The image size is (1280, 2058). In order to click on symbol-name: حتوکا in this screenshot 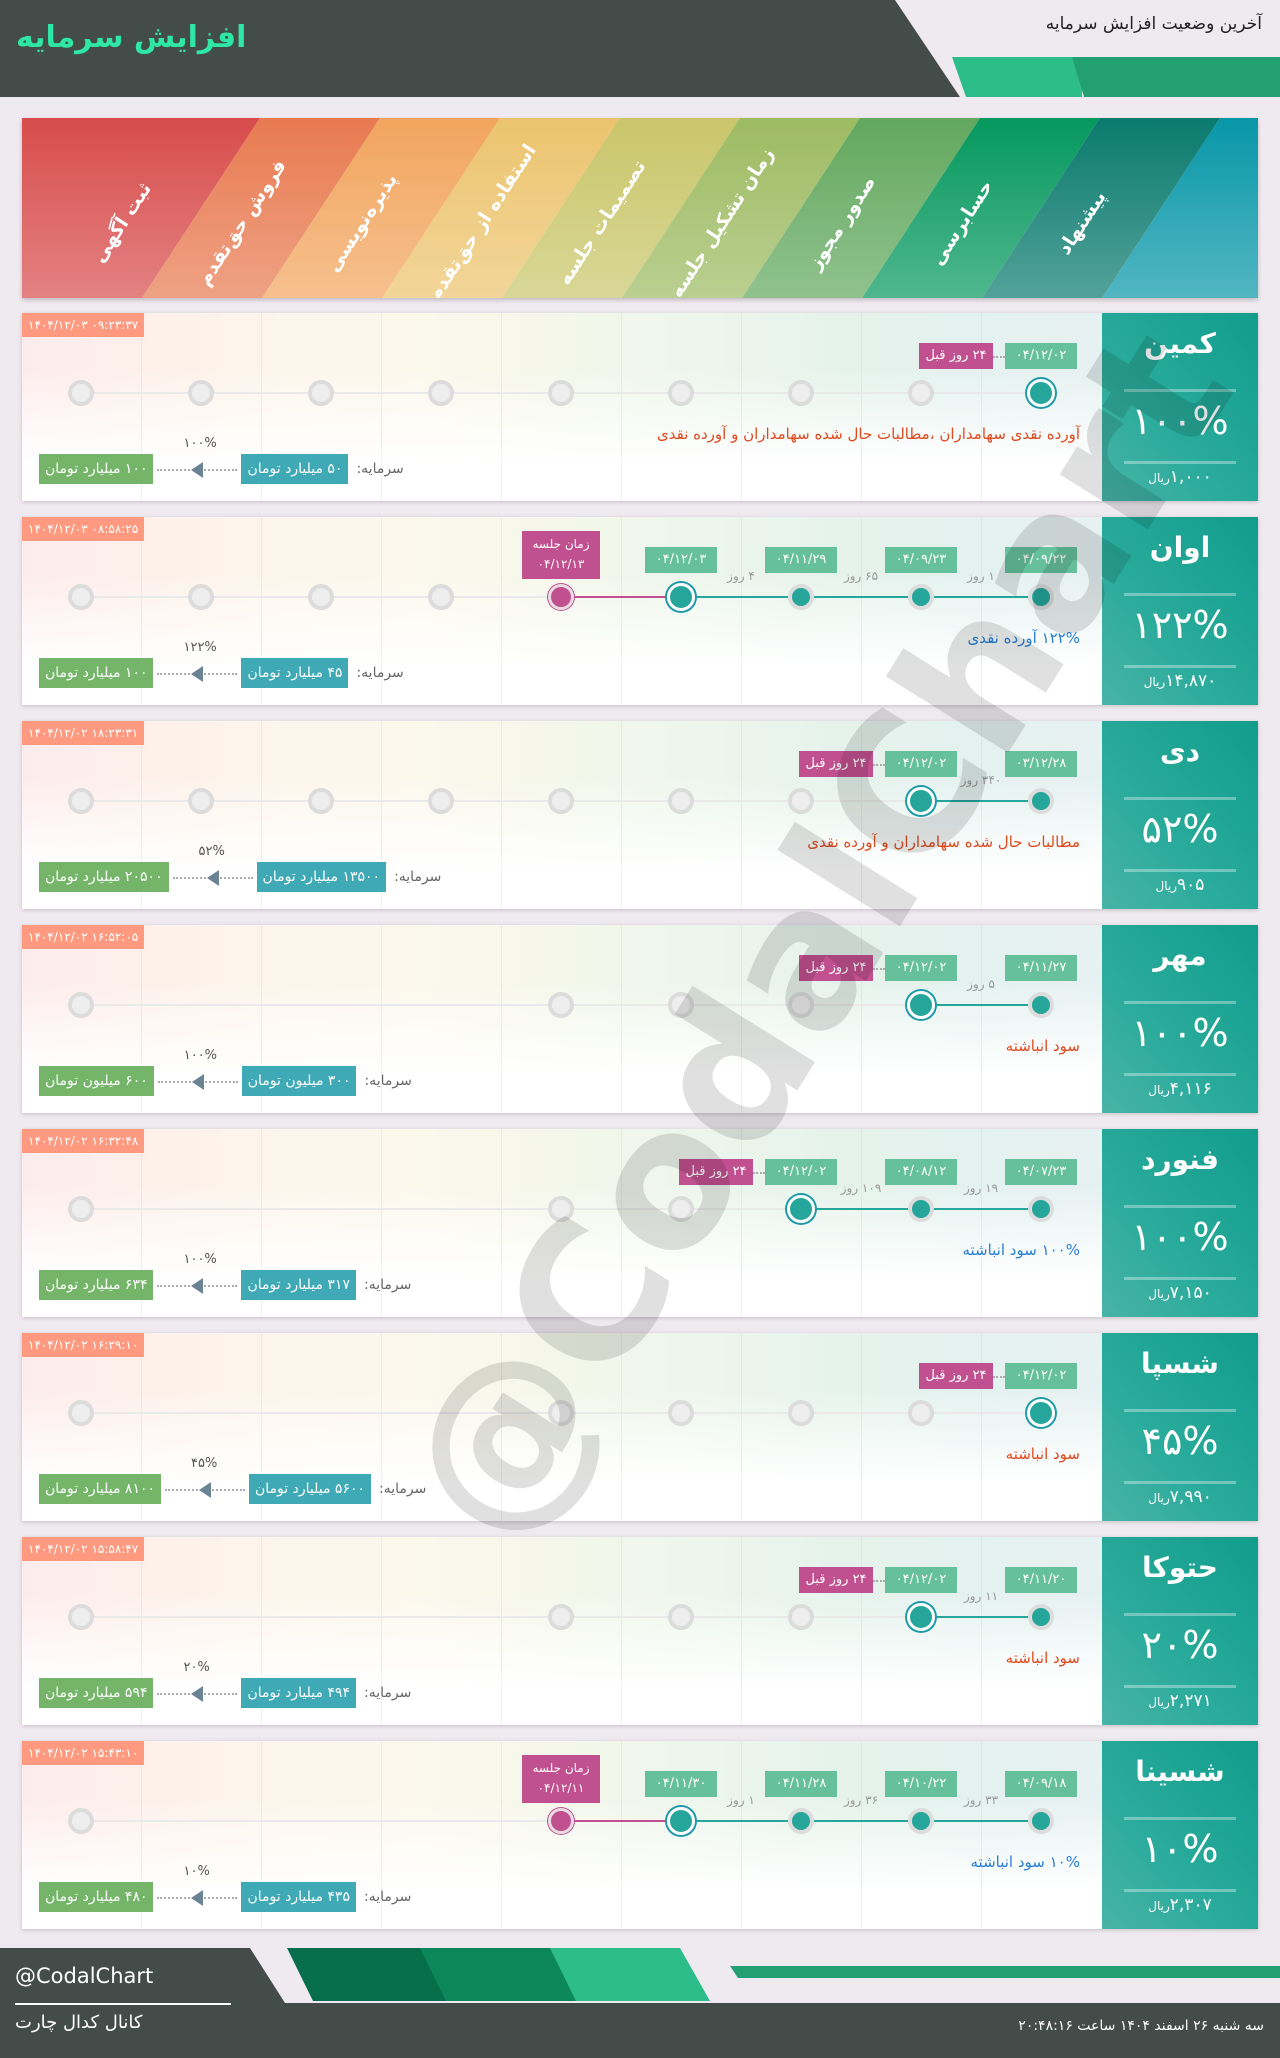, I will do `click(1180, 1567)`.